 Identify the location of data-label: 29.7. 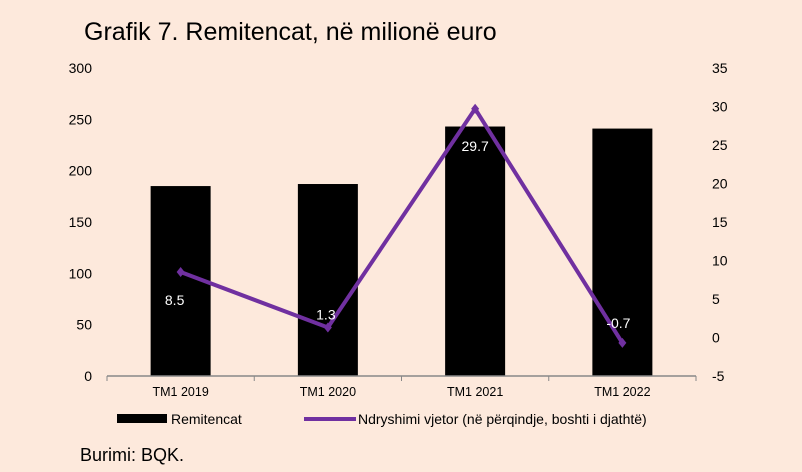
(475, 146).